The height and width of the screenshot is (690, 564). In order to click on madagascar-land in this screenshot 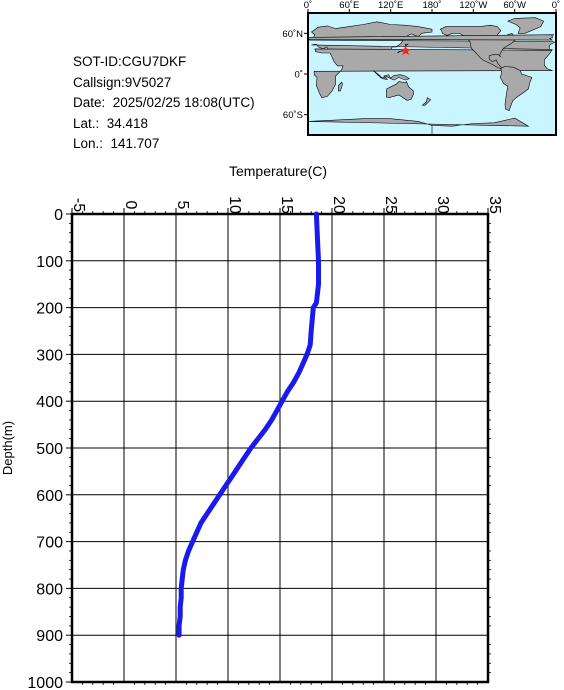, I will do `click(340, 86)`.